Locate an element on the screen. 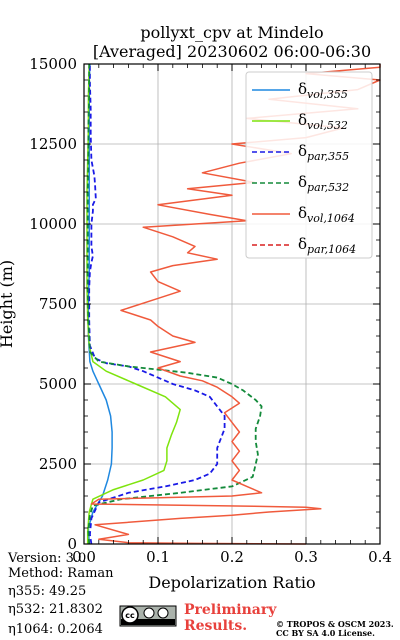 This screenshot has height=640, width=400. y-axis-label: Height (m) is located at coordinates (8, 304).